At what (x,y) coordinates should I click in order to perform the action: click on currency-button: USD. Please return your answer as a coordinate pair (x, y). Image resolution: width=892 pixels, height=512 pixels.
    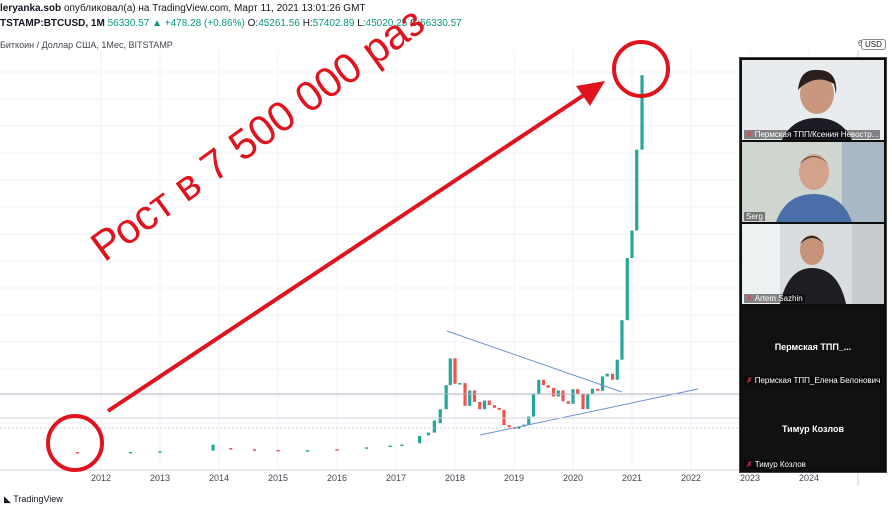
    Looking at the image, I should click on (873, 44).